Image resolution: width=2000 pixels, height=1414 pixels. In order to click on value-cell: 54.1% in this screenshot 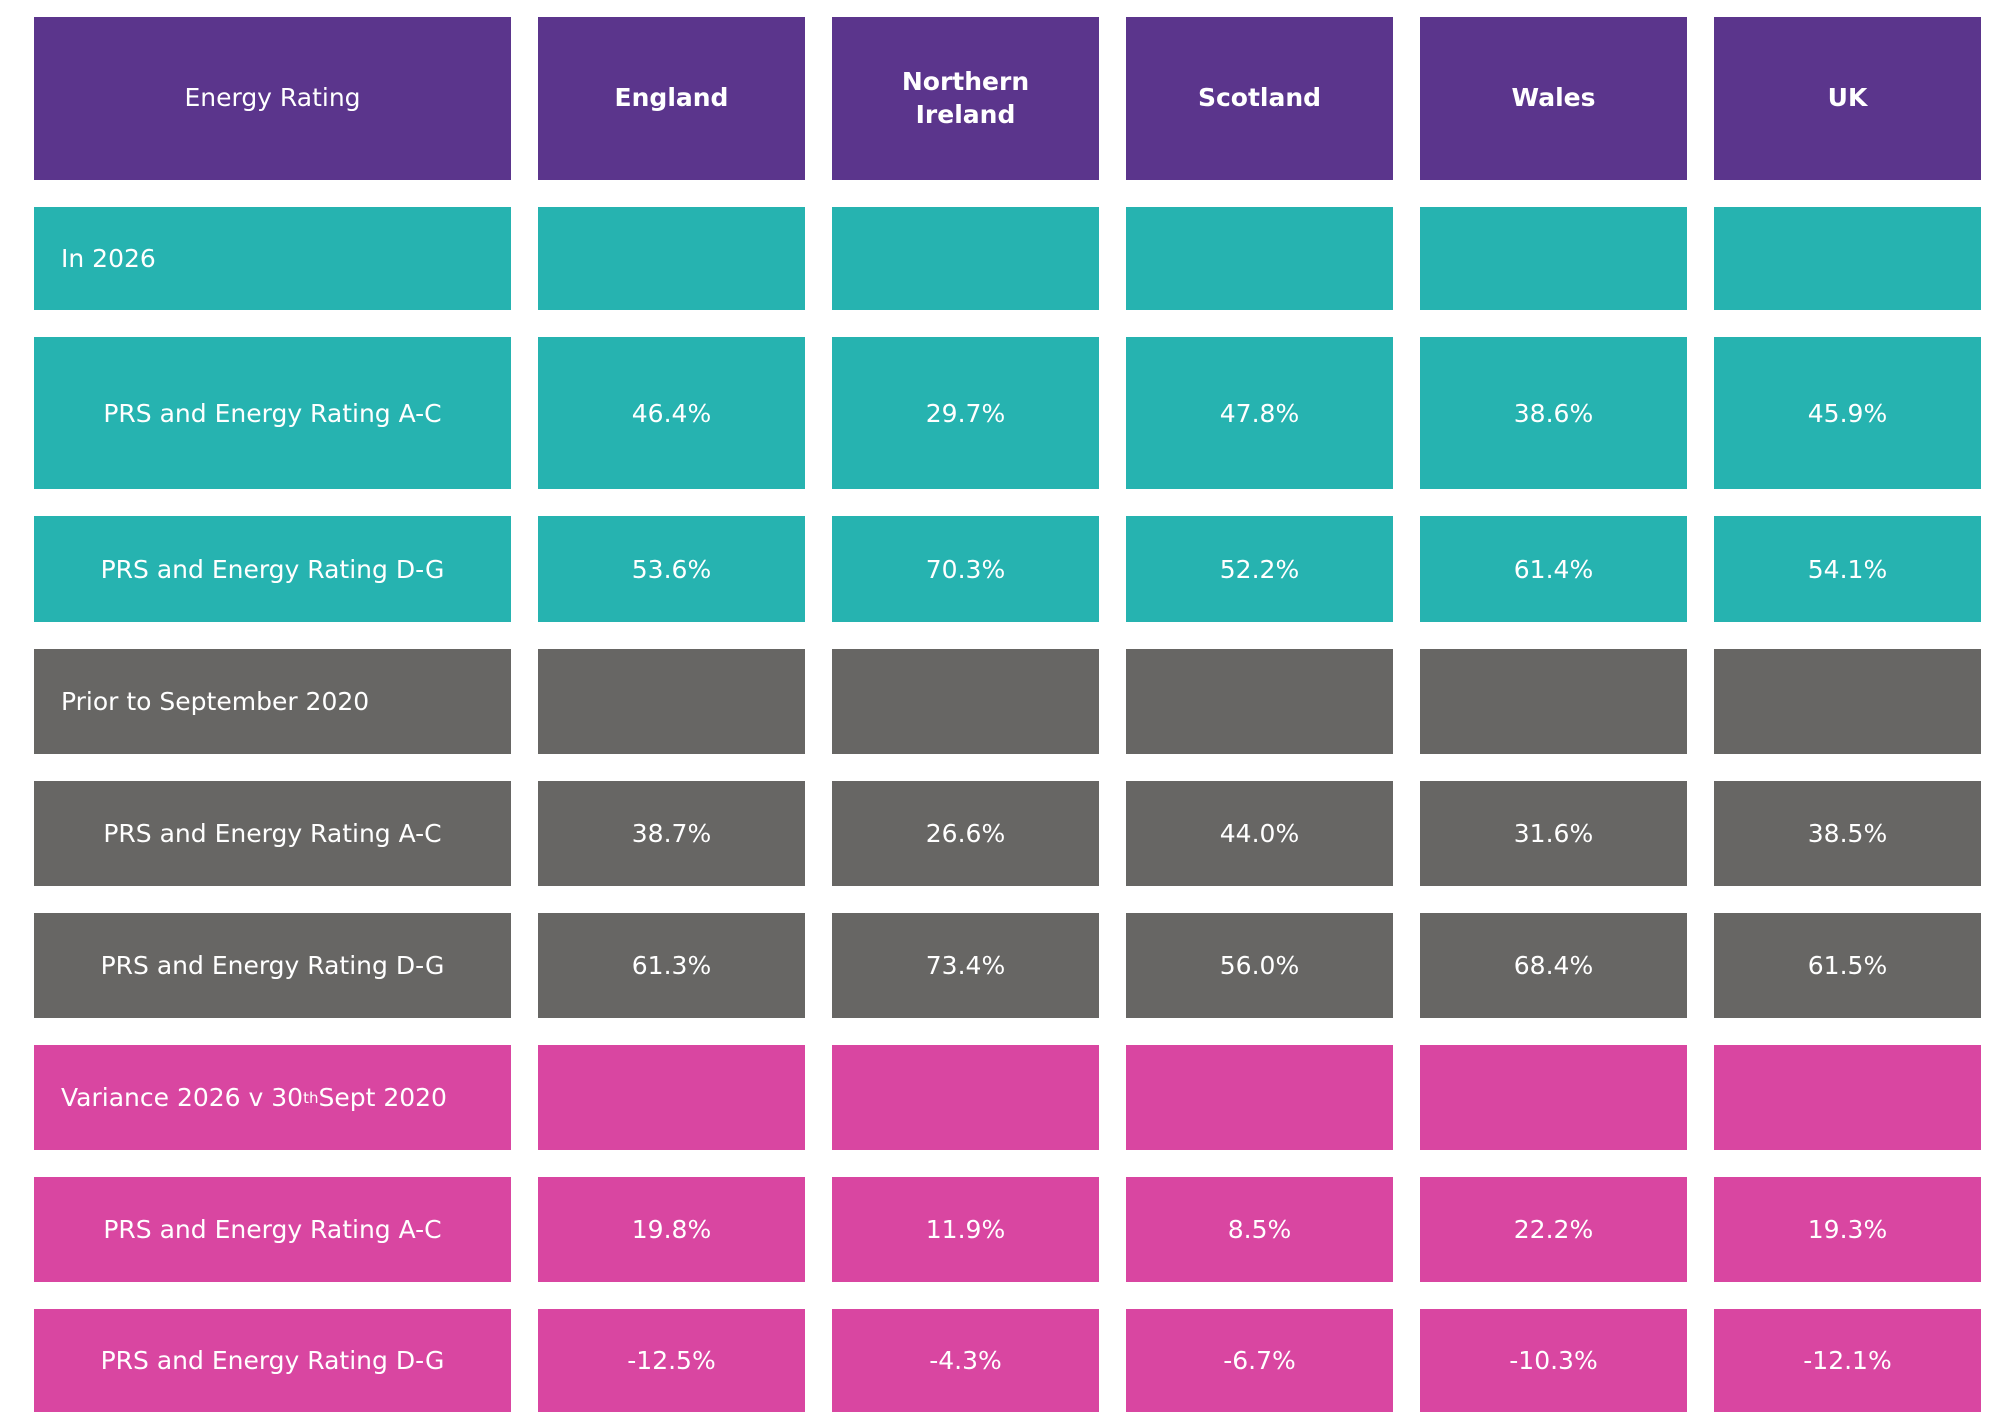, I will do `click(1847, 569)`.